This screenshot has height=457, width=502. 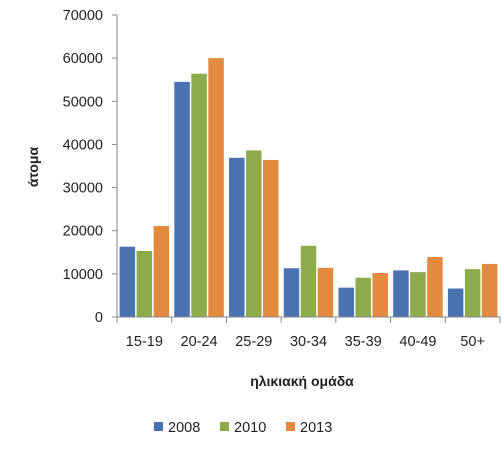 What do you see at coordinates (363, 342) in the screenshot?
I see `x-tick-label: 35-39` at bounding box center [363, 342].